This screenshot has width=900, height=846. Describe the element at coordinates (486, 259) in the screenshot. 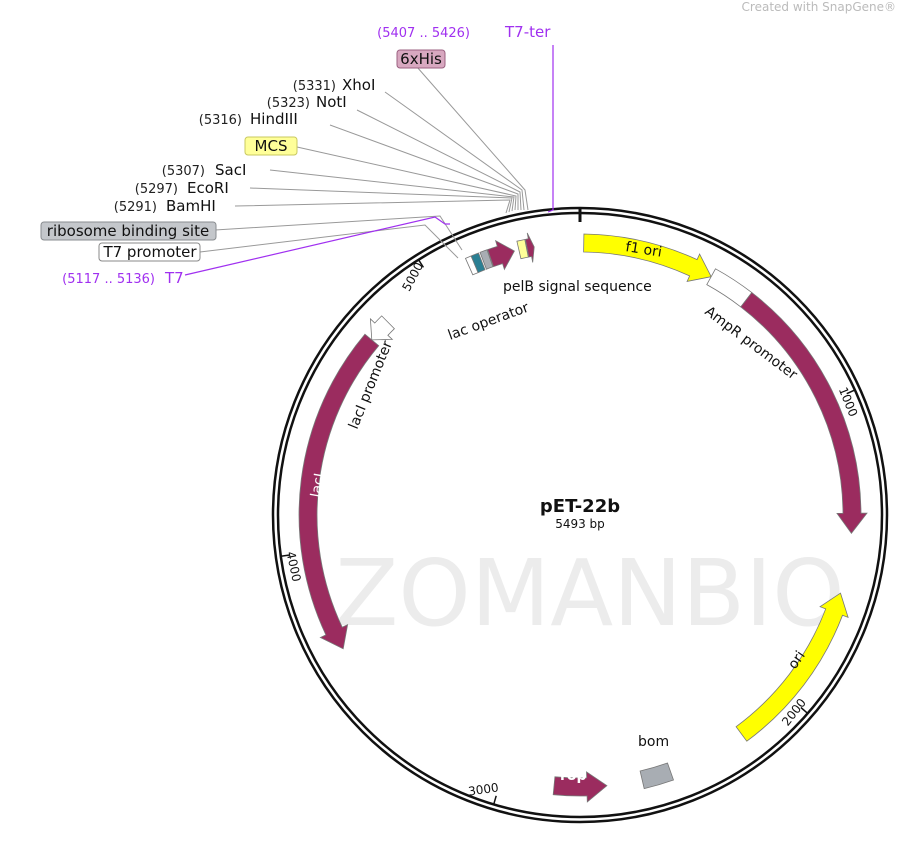

I see `feature-ribosome-binding-site` at that location.